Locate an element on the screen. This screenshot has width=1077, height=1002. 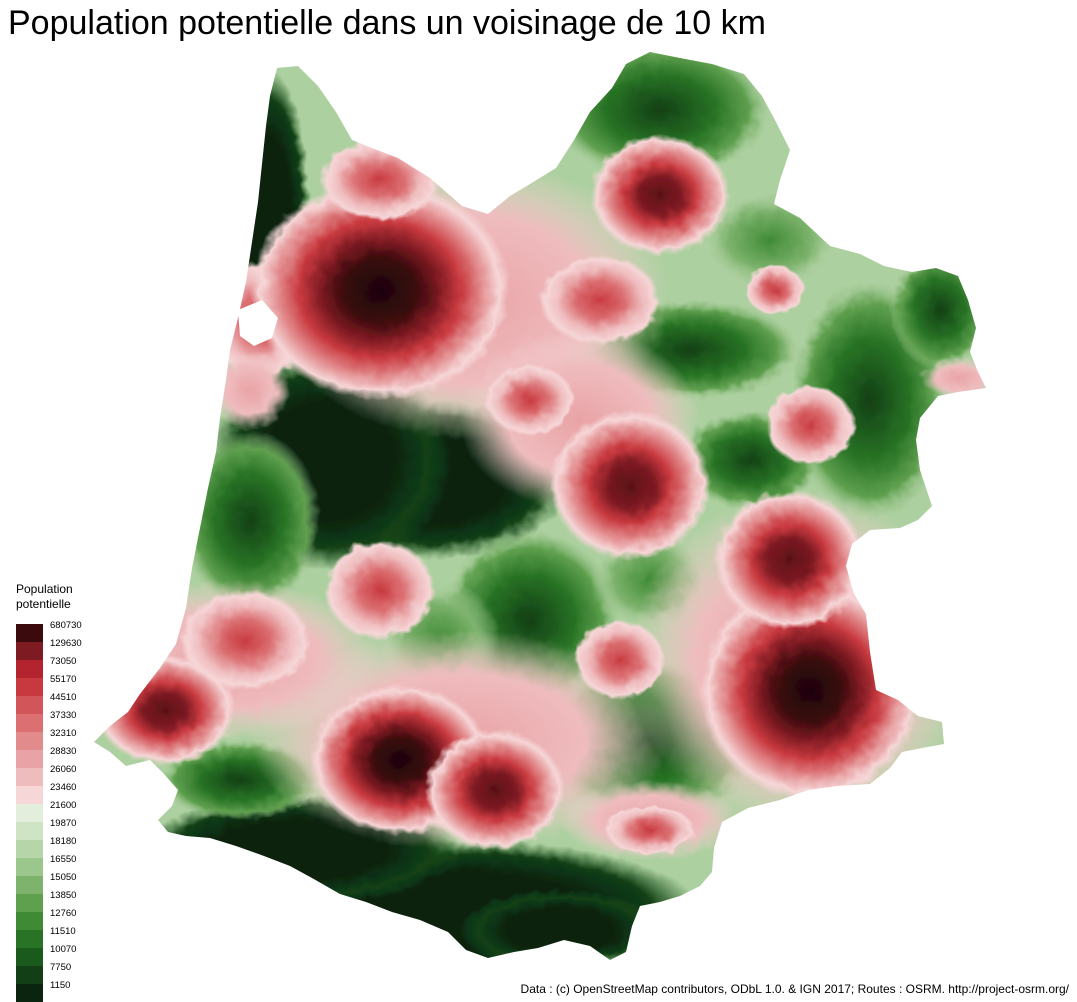
arcachon-basin is located at coordinates (258, 323).